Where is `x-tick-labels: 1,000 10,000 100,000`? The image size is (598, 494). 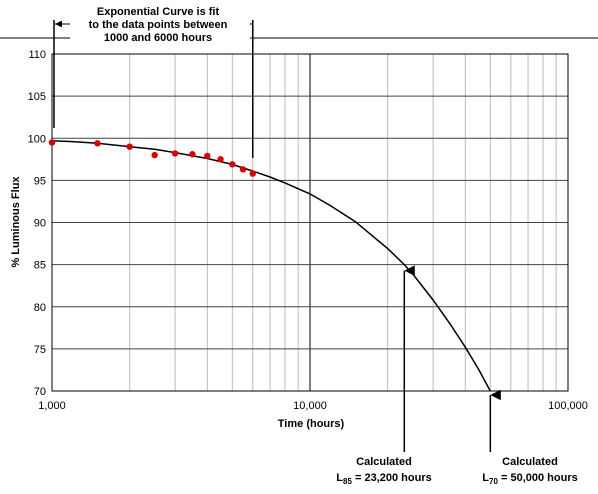
x-tick-labels: 1,000 10,000 100,000 is located at coordinates (313, 406).